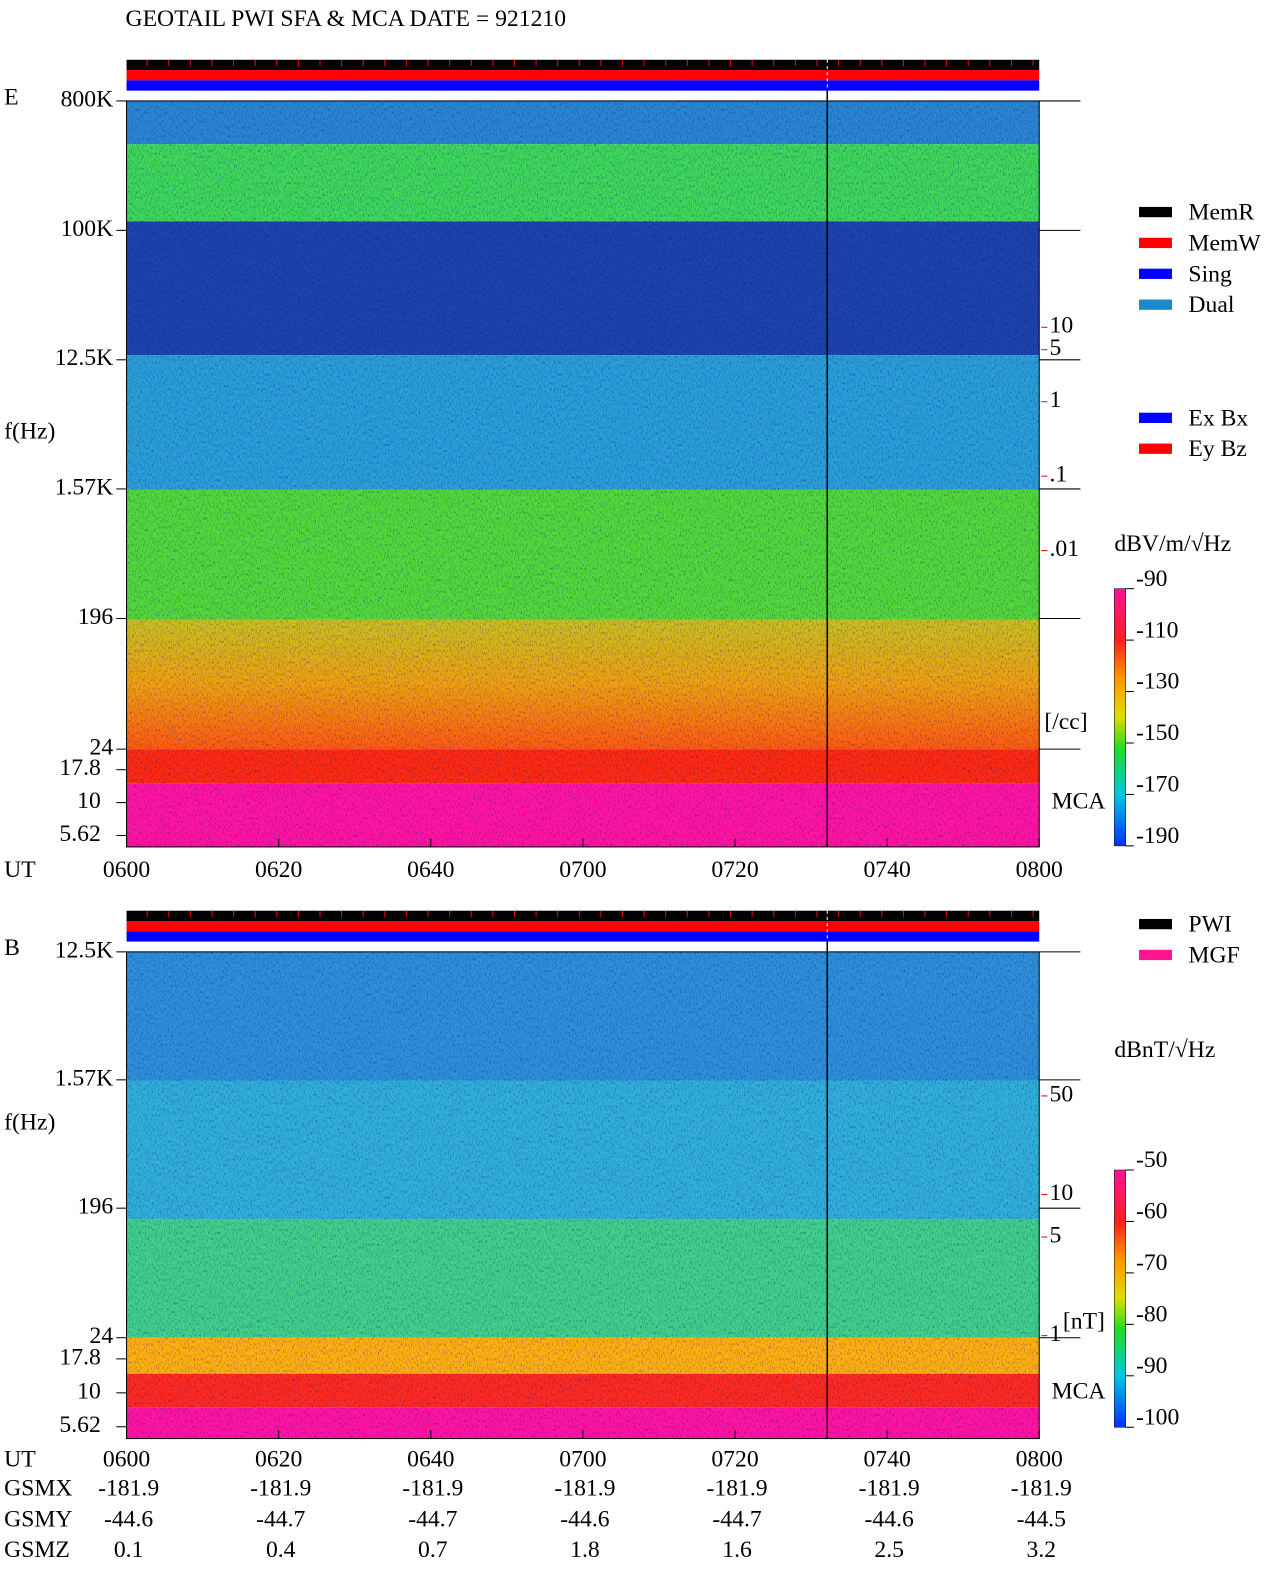 This screenshot has height=1593, width=1280. Describe the element at coordinates (1056, 1334) in the screenshot. I see `right-scale-label: 1` at that location.